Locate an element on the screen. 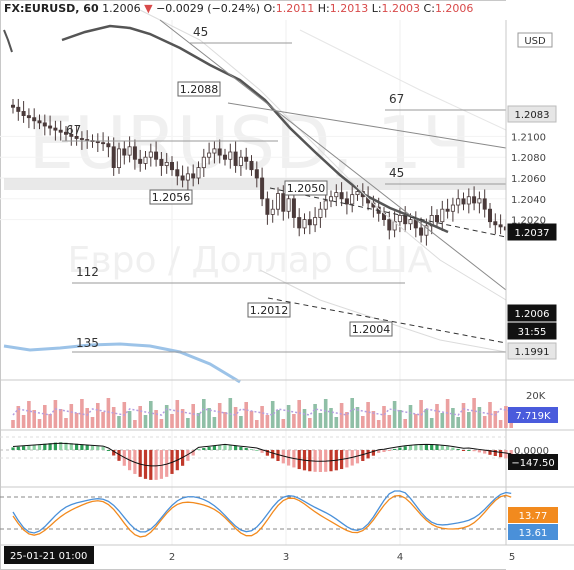  volume-badge is located at coordinates (533, 415).